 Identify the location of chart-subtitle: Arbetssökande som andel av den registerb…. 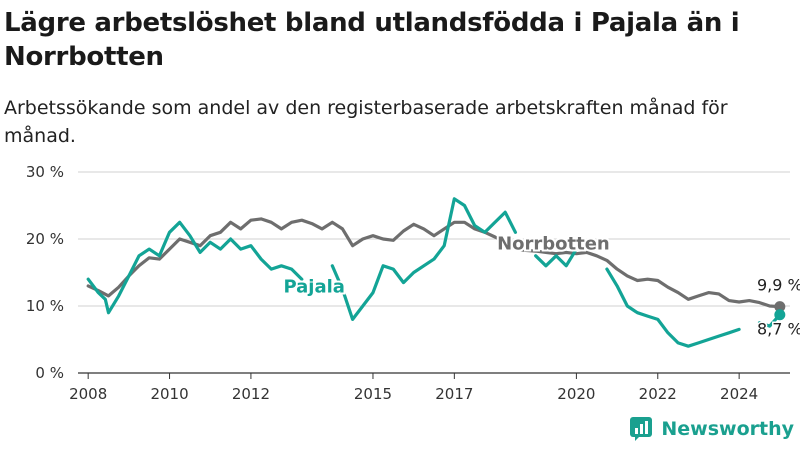
(366, 122).